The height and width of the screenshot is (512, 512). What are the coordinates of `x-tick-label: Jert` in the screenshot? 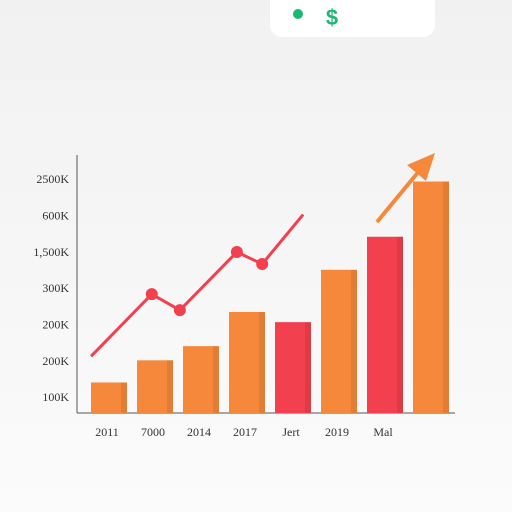 It's located at (291, 432).